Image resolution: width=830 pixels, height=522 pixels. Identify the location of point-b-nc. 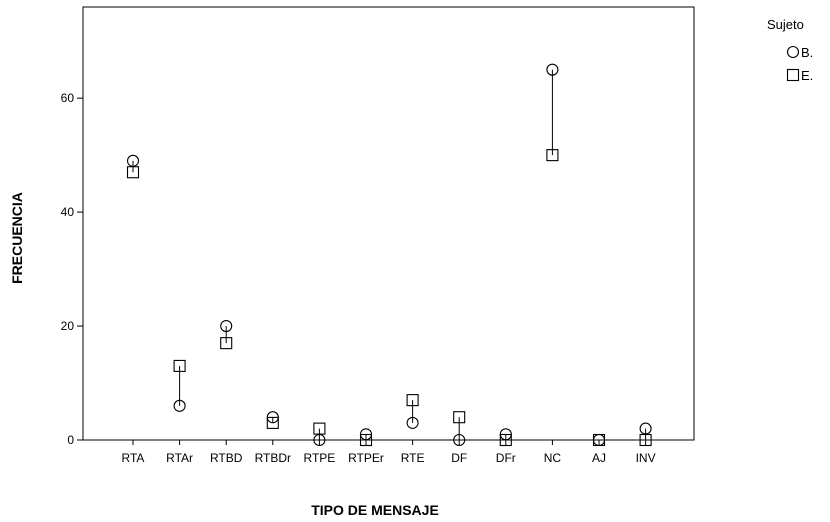
(552, 69).